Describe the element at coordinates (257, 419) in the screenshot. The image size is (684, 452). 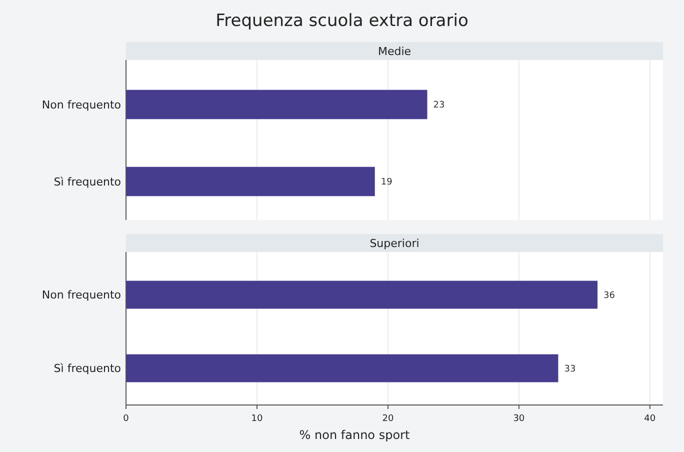
I see `x-tick-label: 10` at that location.